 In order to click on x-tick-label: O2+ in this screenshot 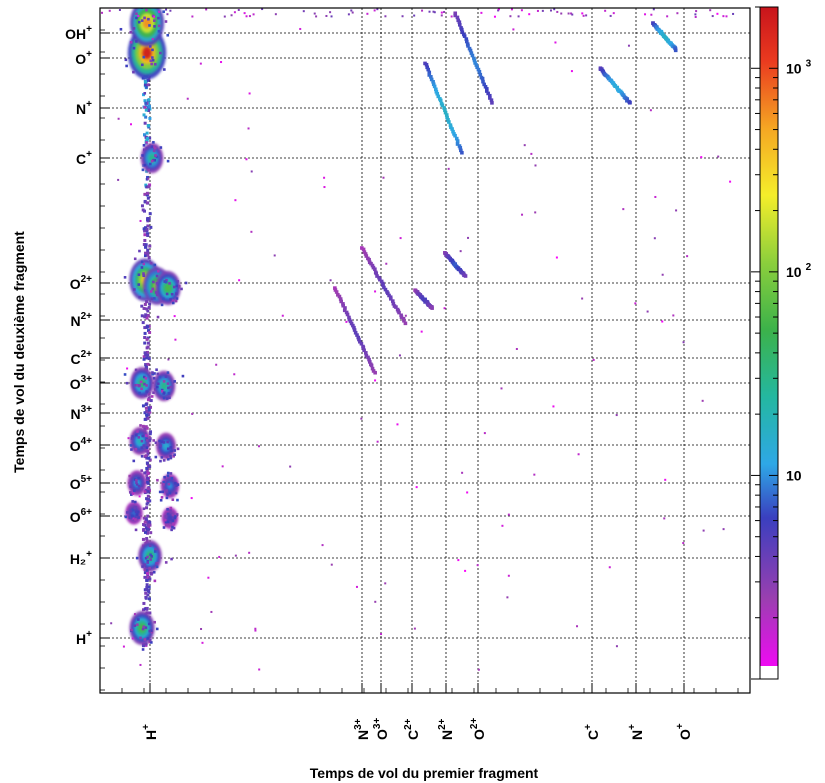, I will do `click(478, 729)`.